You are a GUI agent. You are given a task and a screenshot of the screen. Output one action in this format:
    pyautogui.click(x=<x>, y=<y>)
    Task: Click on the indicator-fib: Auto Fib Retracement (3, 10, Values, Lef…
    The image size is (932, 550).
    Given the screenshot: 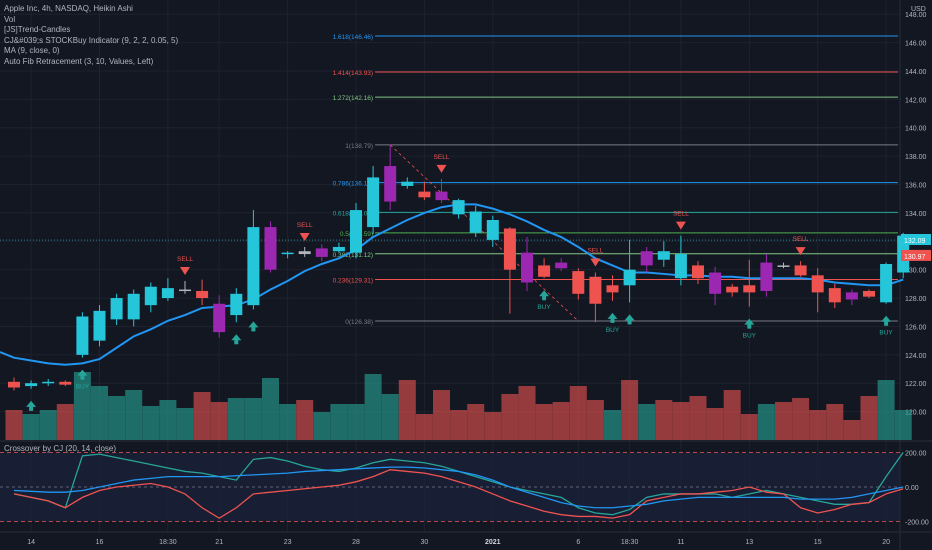 What is the action you would take?
    pyautogui.click(x=79, y=61)
    